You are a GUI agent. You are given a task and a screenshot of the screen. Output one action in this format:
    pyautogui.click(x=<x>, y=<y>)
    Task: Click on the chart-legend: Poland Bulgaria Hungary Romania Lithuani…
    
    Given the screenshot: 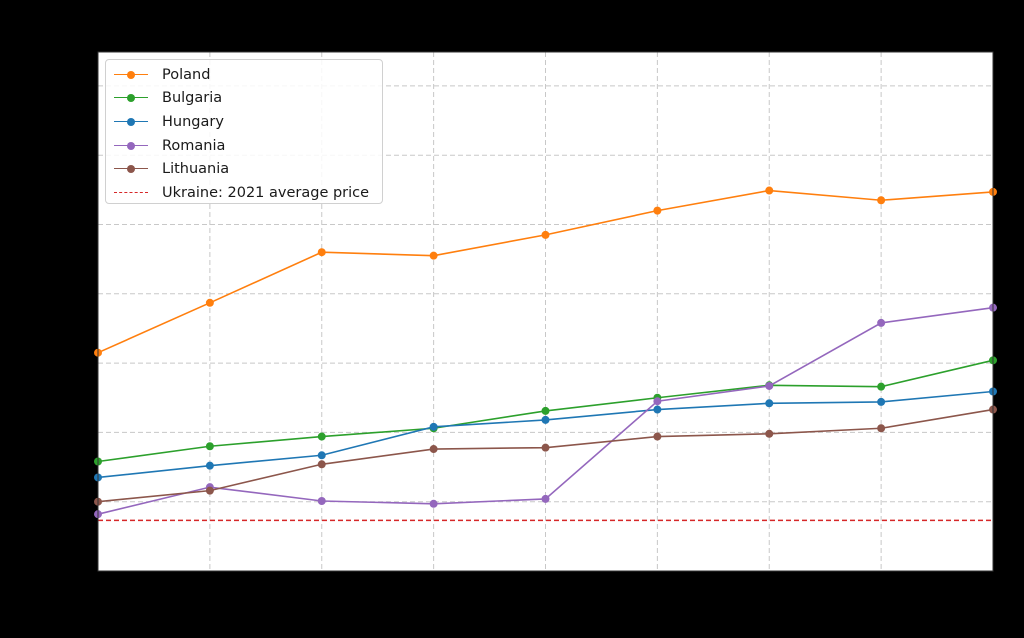 What is the action you would take?
    pyautogui.click(x=244, y=131)
    